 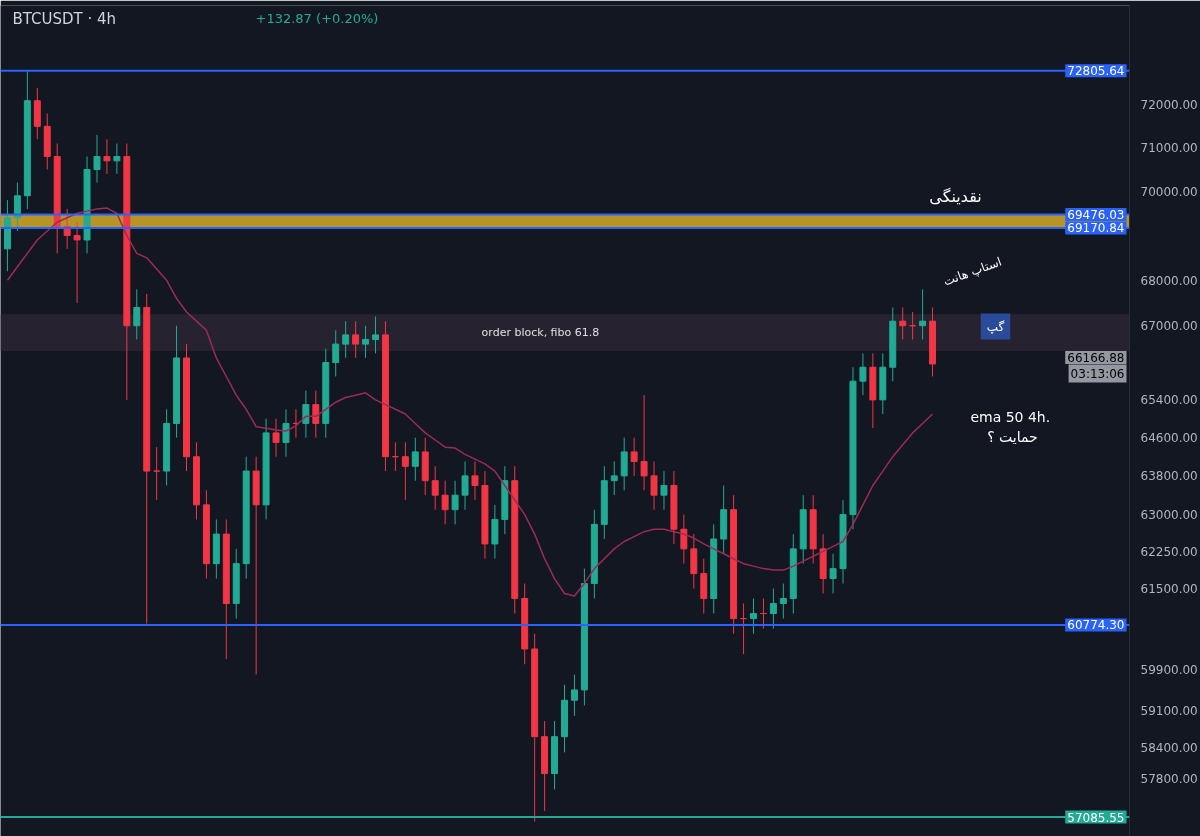 I want to click on annotation: نقدینگی, so click(x=955, y=196).